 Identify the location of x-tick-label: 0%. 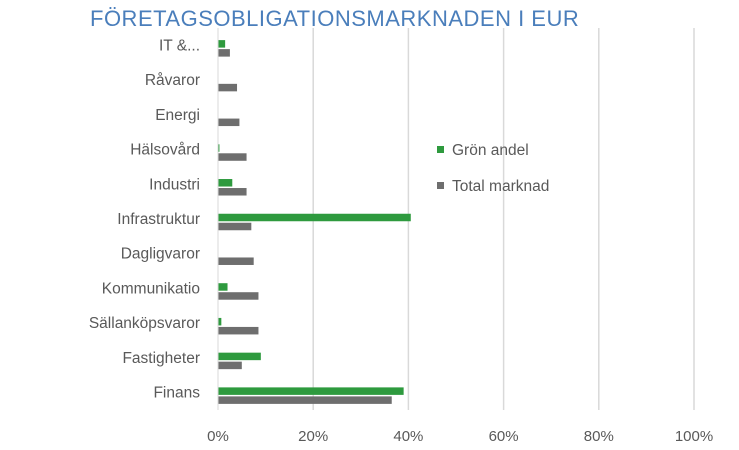
(218, 436).